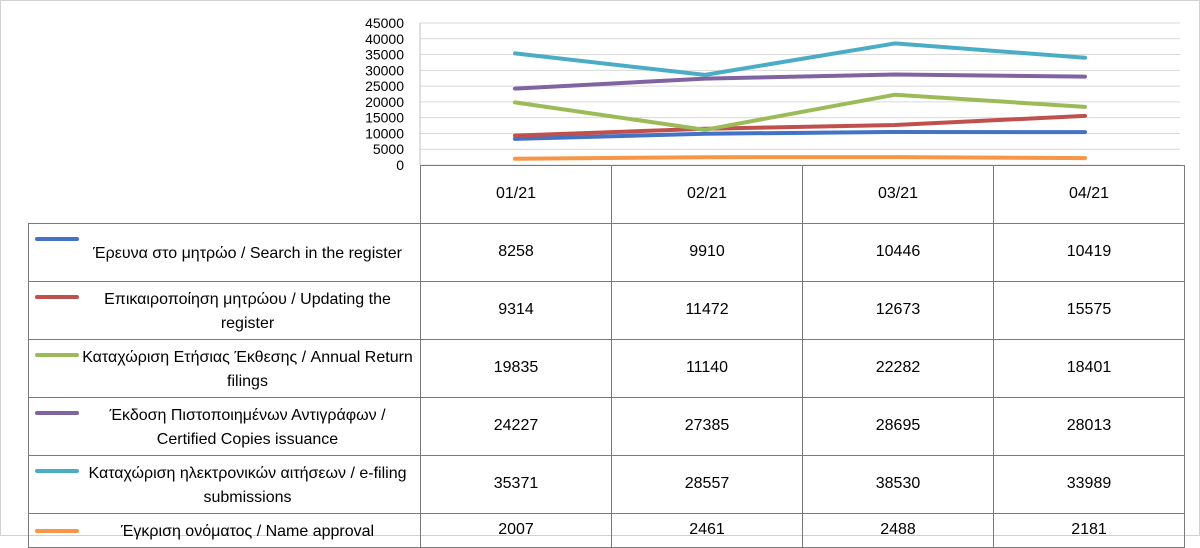 This screenshot has width=1200, height=548. Describe the element at coordinates (898, 194) in the screenshot. I see `category-label: 03/21` at that location.